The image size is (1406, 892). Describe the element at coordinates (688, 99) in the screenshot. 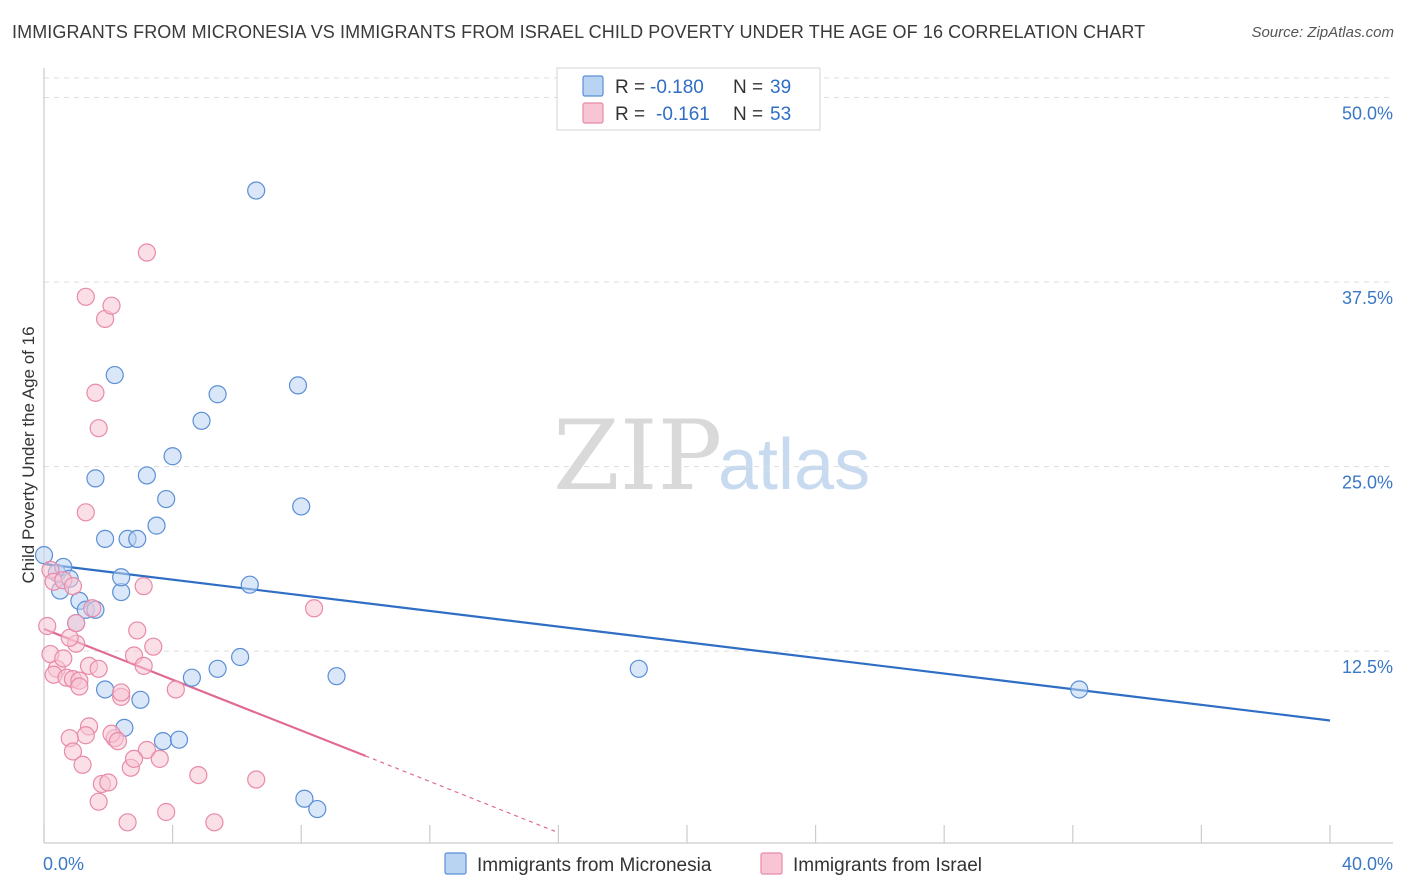

I see `stats-legend: R = -0.180 N = 39 R = -0.161 N = 53` at that location.